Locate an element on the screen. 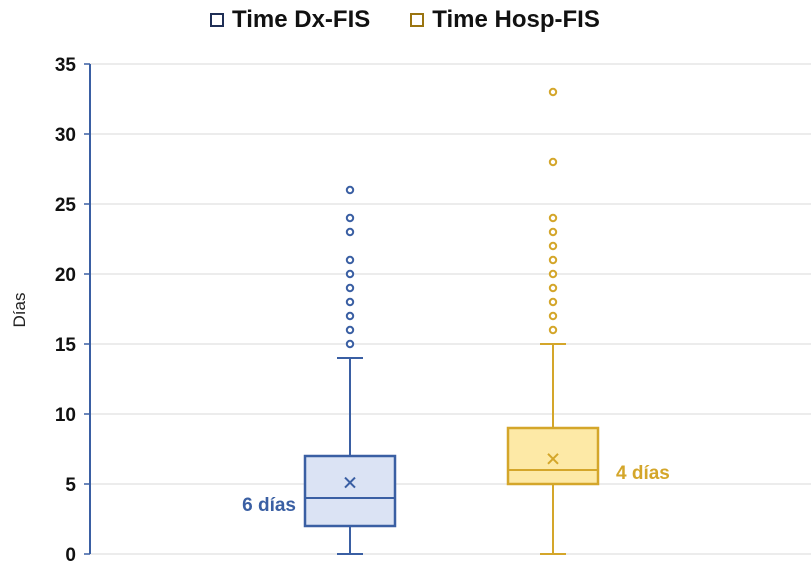 This screenshot has height=567, width=811. y-tick-label-25: 25 is located at coordinates (66, 205).